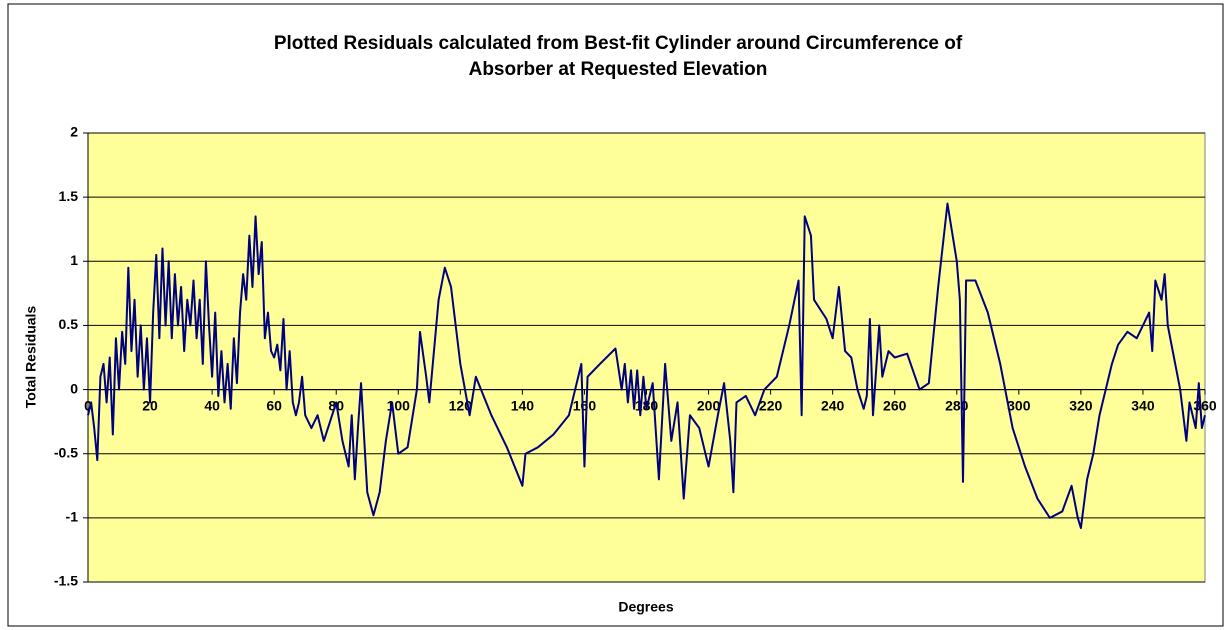 The height and width of the screenshot is (630, 1231). What do you see at coordinates (585, 405) in the screenshot?
I see `x-tick-label: 160` at bounding box center [585, 405].